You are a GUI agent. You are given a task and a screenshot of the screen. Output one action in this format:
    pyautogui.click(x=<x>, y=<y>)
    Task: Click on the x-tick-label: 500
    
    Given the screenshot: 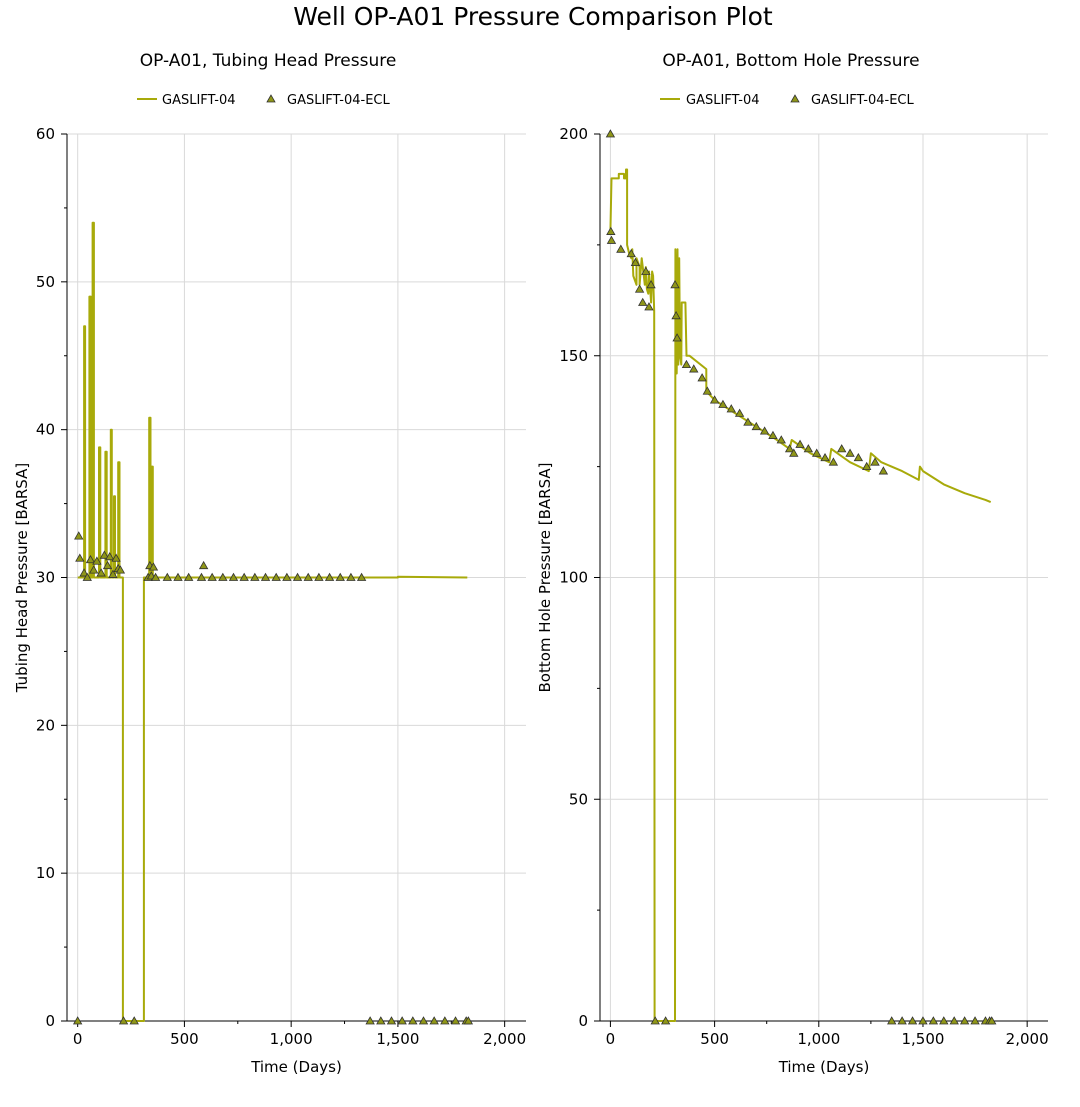 What is the action you would take?
    pyautogui.click(x=184, y=1039)
    